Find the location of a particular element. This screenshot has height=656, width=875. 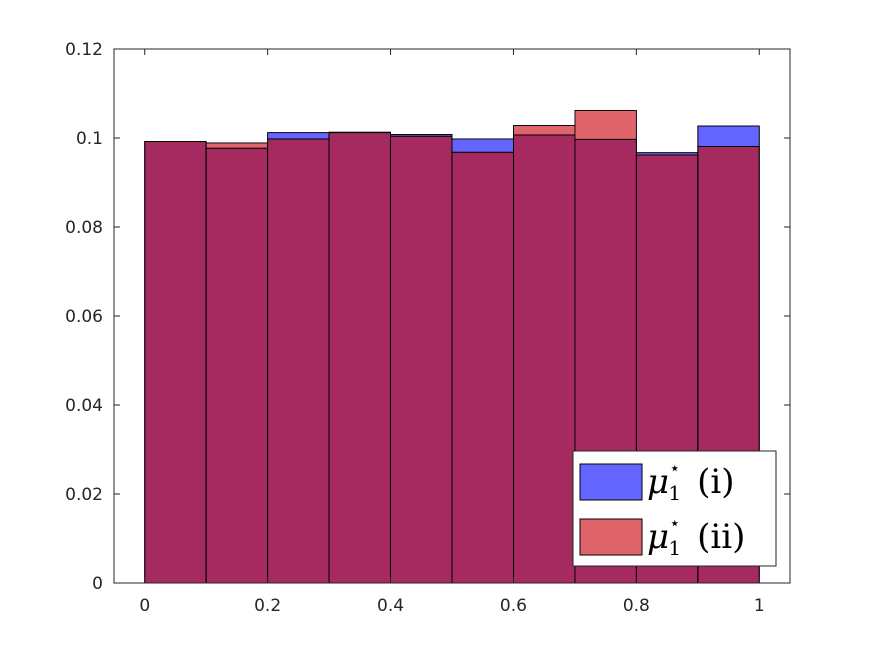

y-tick-label-6: 0.12 is located at coordinates (84, 50).